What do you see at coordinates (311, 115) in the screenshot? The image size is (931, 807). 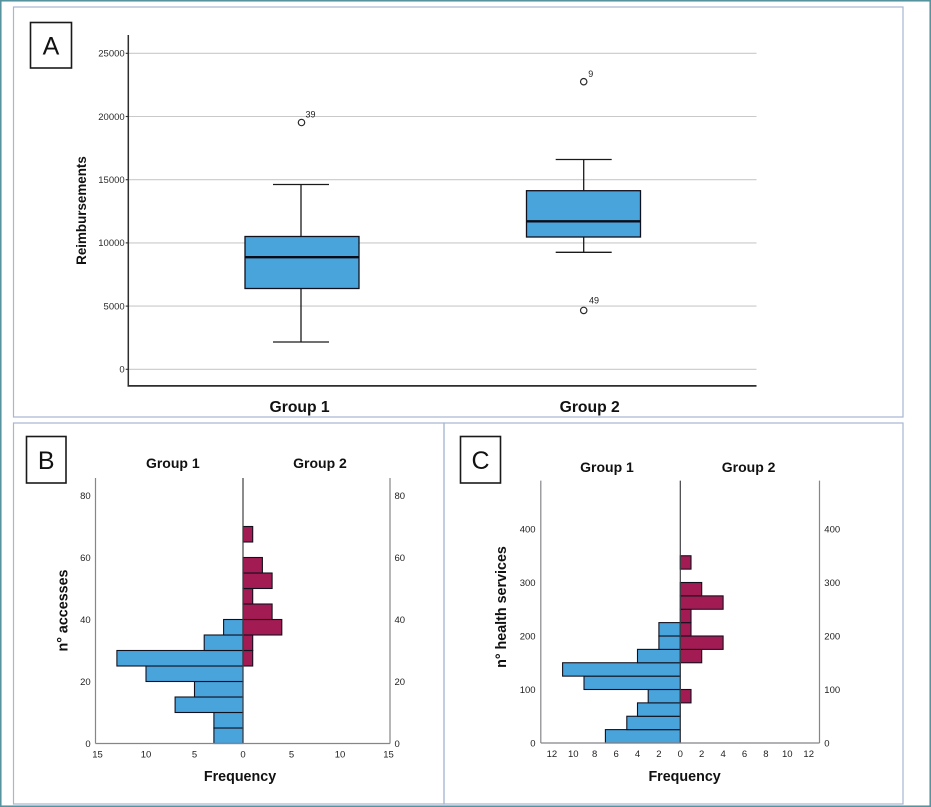 I see `svg-text: 39` at bounding box center [311, 115].